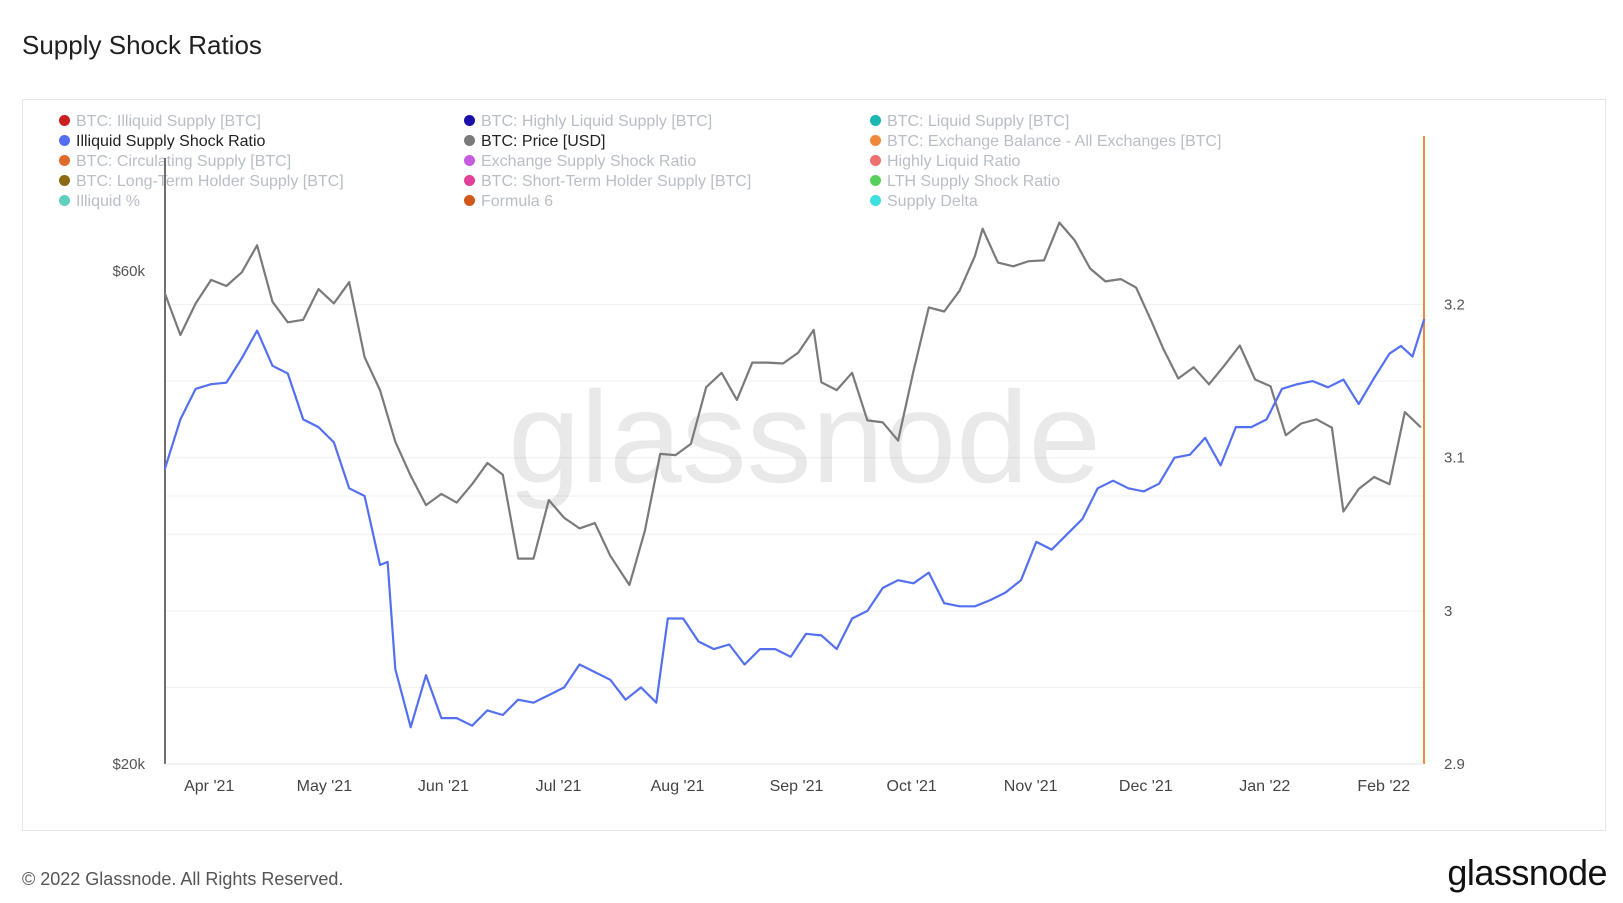 This screenshot has width=1623, height=903. I want to click on y-right-tick-label: 3.2, so click(1454, 305).